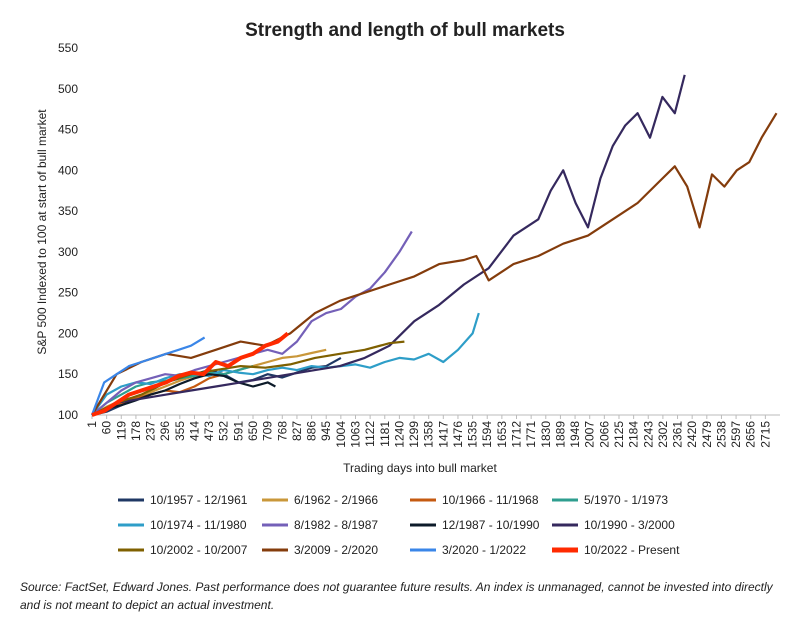  I want to click on x-tick-label: 414, so click(194, 431).